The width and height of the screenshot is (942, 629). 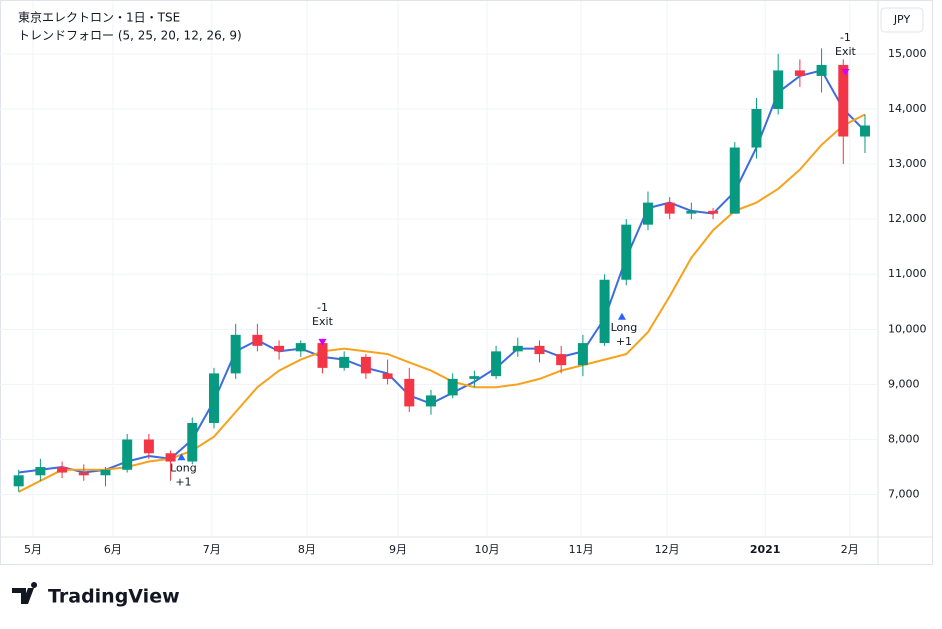 I want to click on x-tick-label: 2月, so click(x=850, y=549).